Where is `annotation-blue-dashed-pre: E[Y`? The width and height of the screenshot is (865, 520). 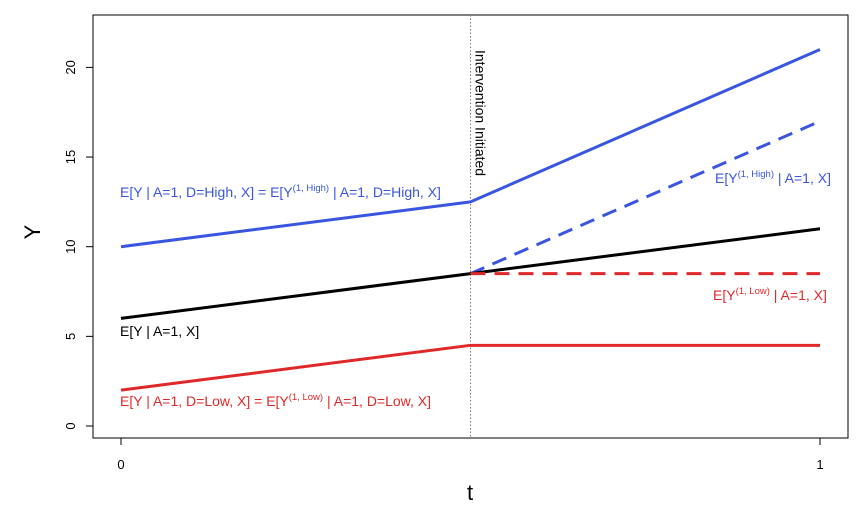 annotation-blue-dashed-pre: E[Y is located at coordinates (726, 178).